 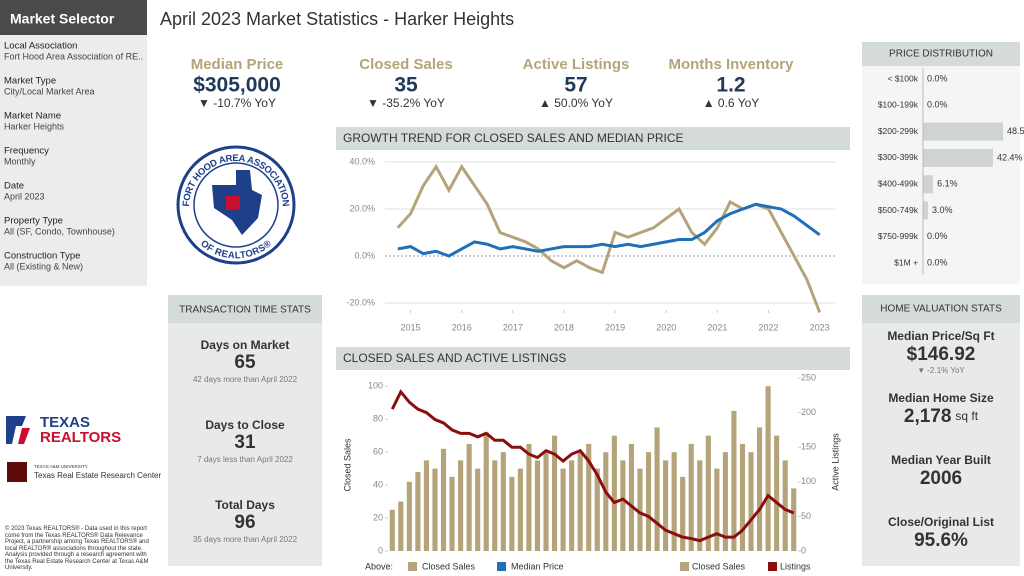 What do you see at coordinates (80, 437) in the screenshot?
I see `tr-line2: REALTORS` at bounding box center [80, 437].